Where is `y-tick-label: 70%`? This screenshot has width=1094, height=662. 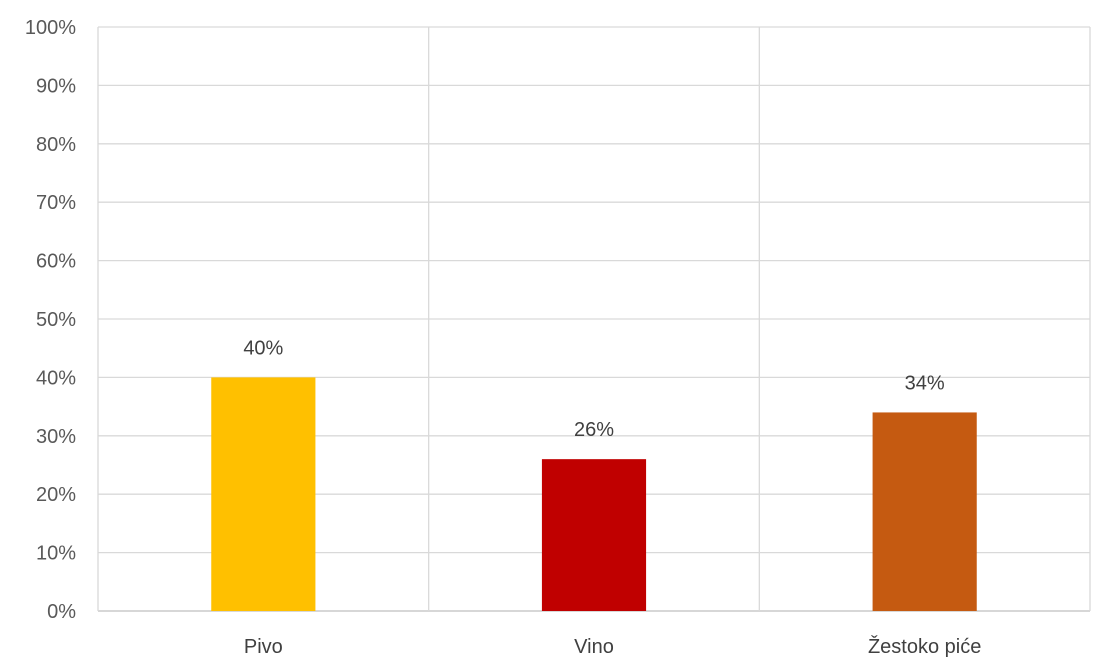 y-tick-label: 70% is located at coordinates (56, 203).